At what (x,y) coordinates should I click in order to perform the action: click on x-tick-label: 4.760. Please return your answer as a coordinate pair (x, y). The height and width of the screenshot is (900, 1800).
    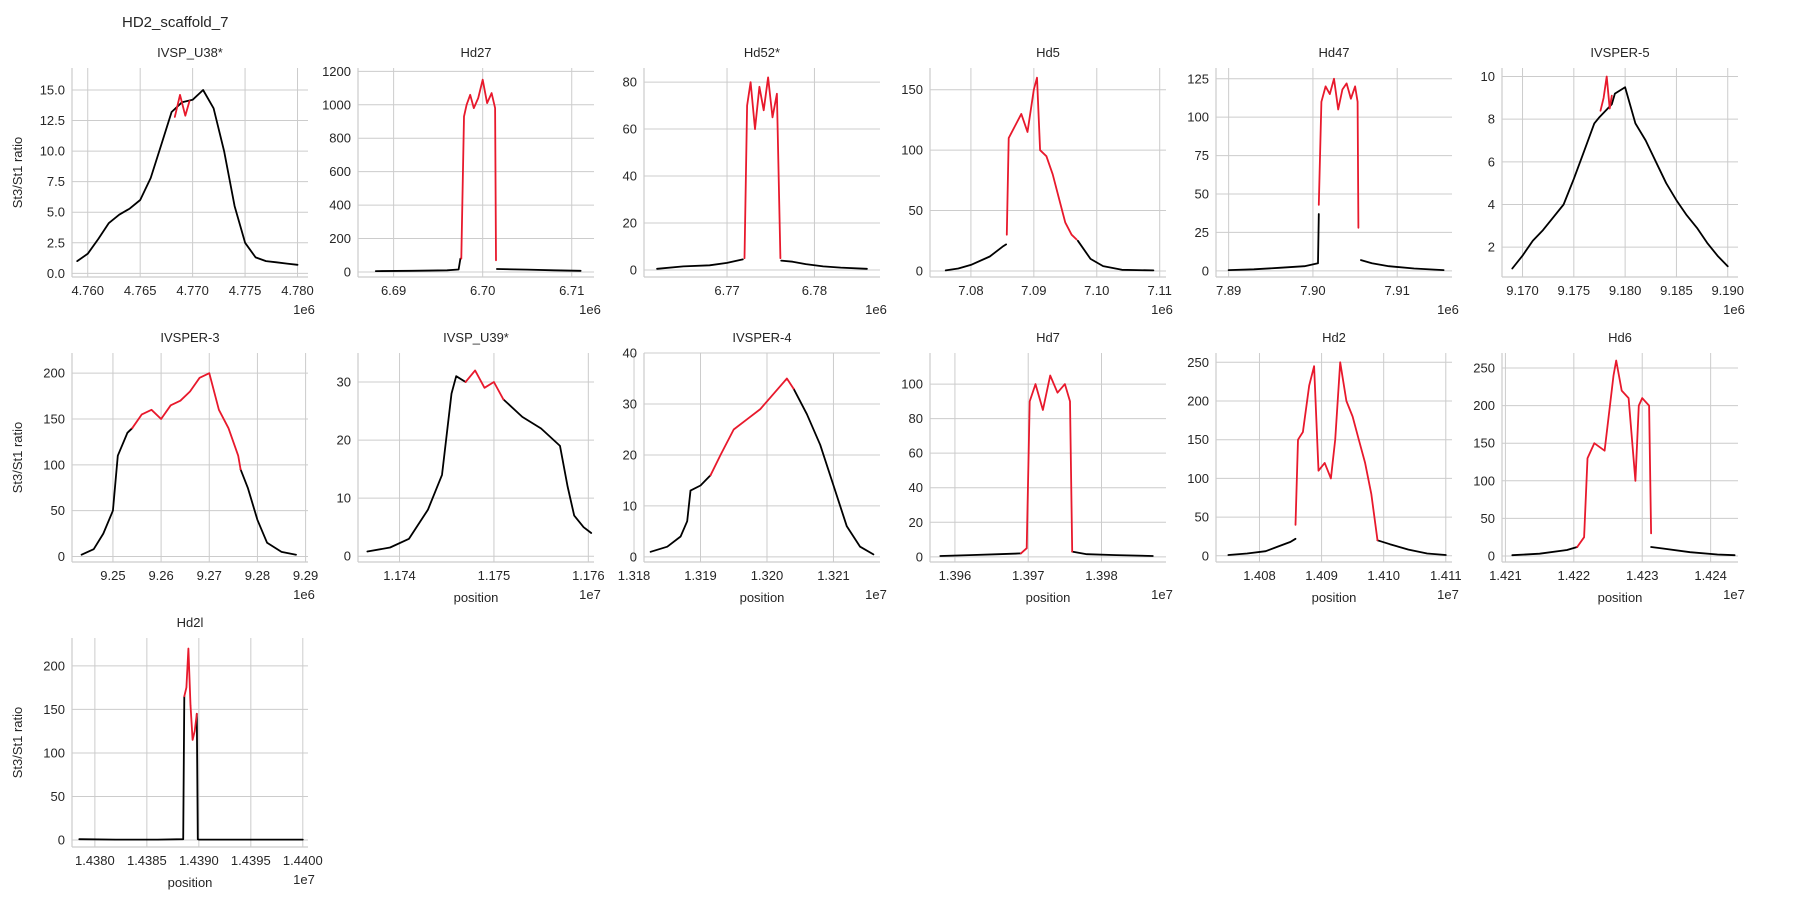
    Looking at the image, I should click on (87, 290).